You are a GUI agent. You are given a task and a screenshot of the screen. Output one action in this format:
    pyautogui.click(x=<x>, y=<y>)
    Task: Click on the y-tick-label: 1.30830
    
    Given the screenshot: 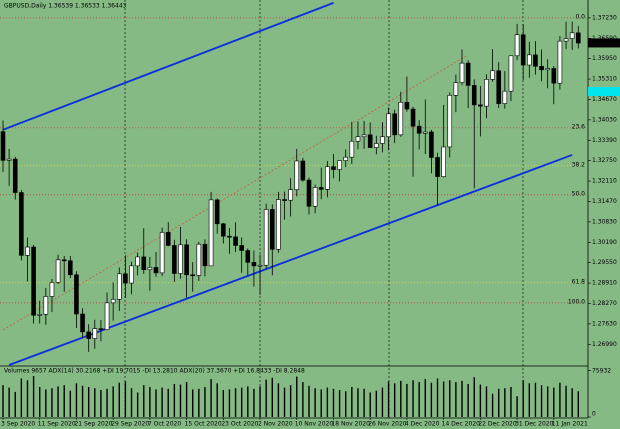 What is the action you would take?
    pyautogui.click(x=604, y=221)
    